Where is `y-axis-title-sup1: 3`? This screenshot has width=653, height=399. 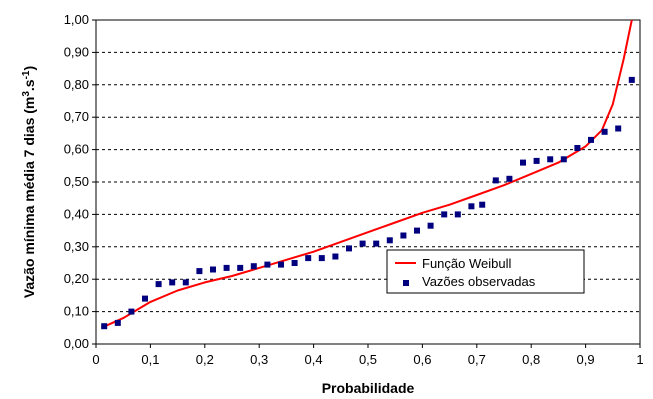 y-axis-title-sup1: 3 is located at coordinates (26, 94).